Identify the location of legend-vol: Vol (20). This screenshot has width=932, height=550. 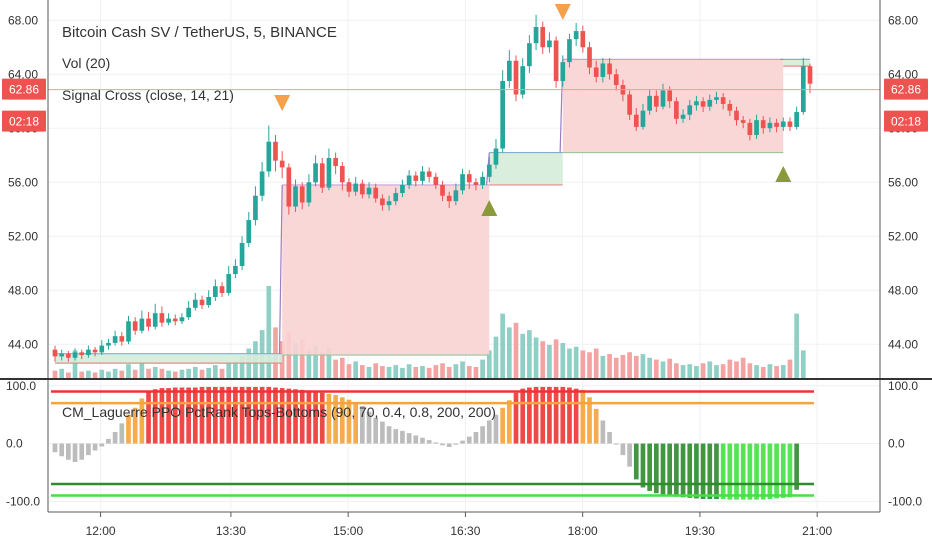
(86, 63).